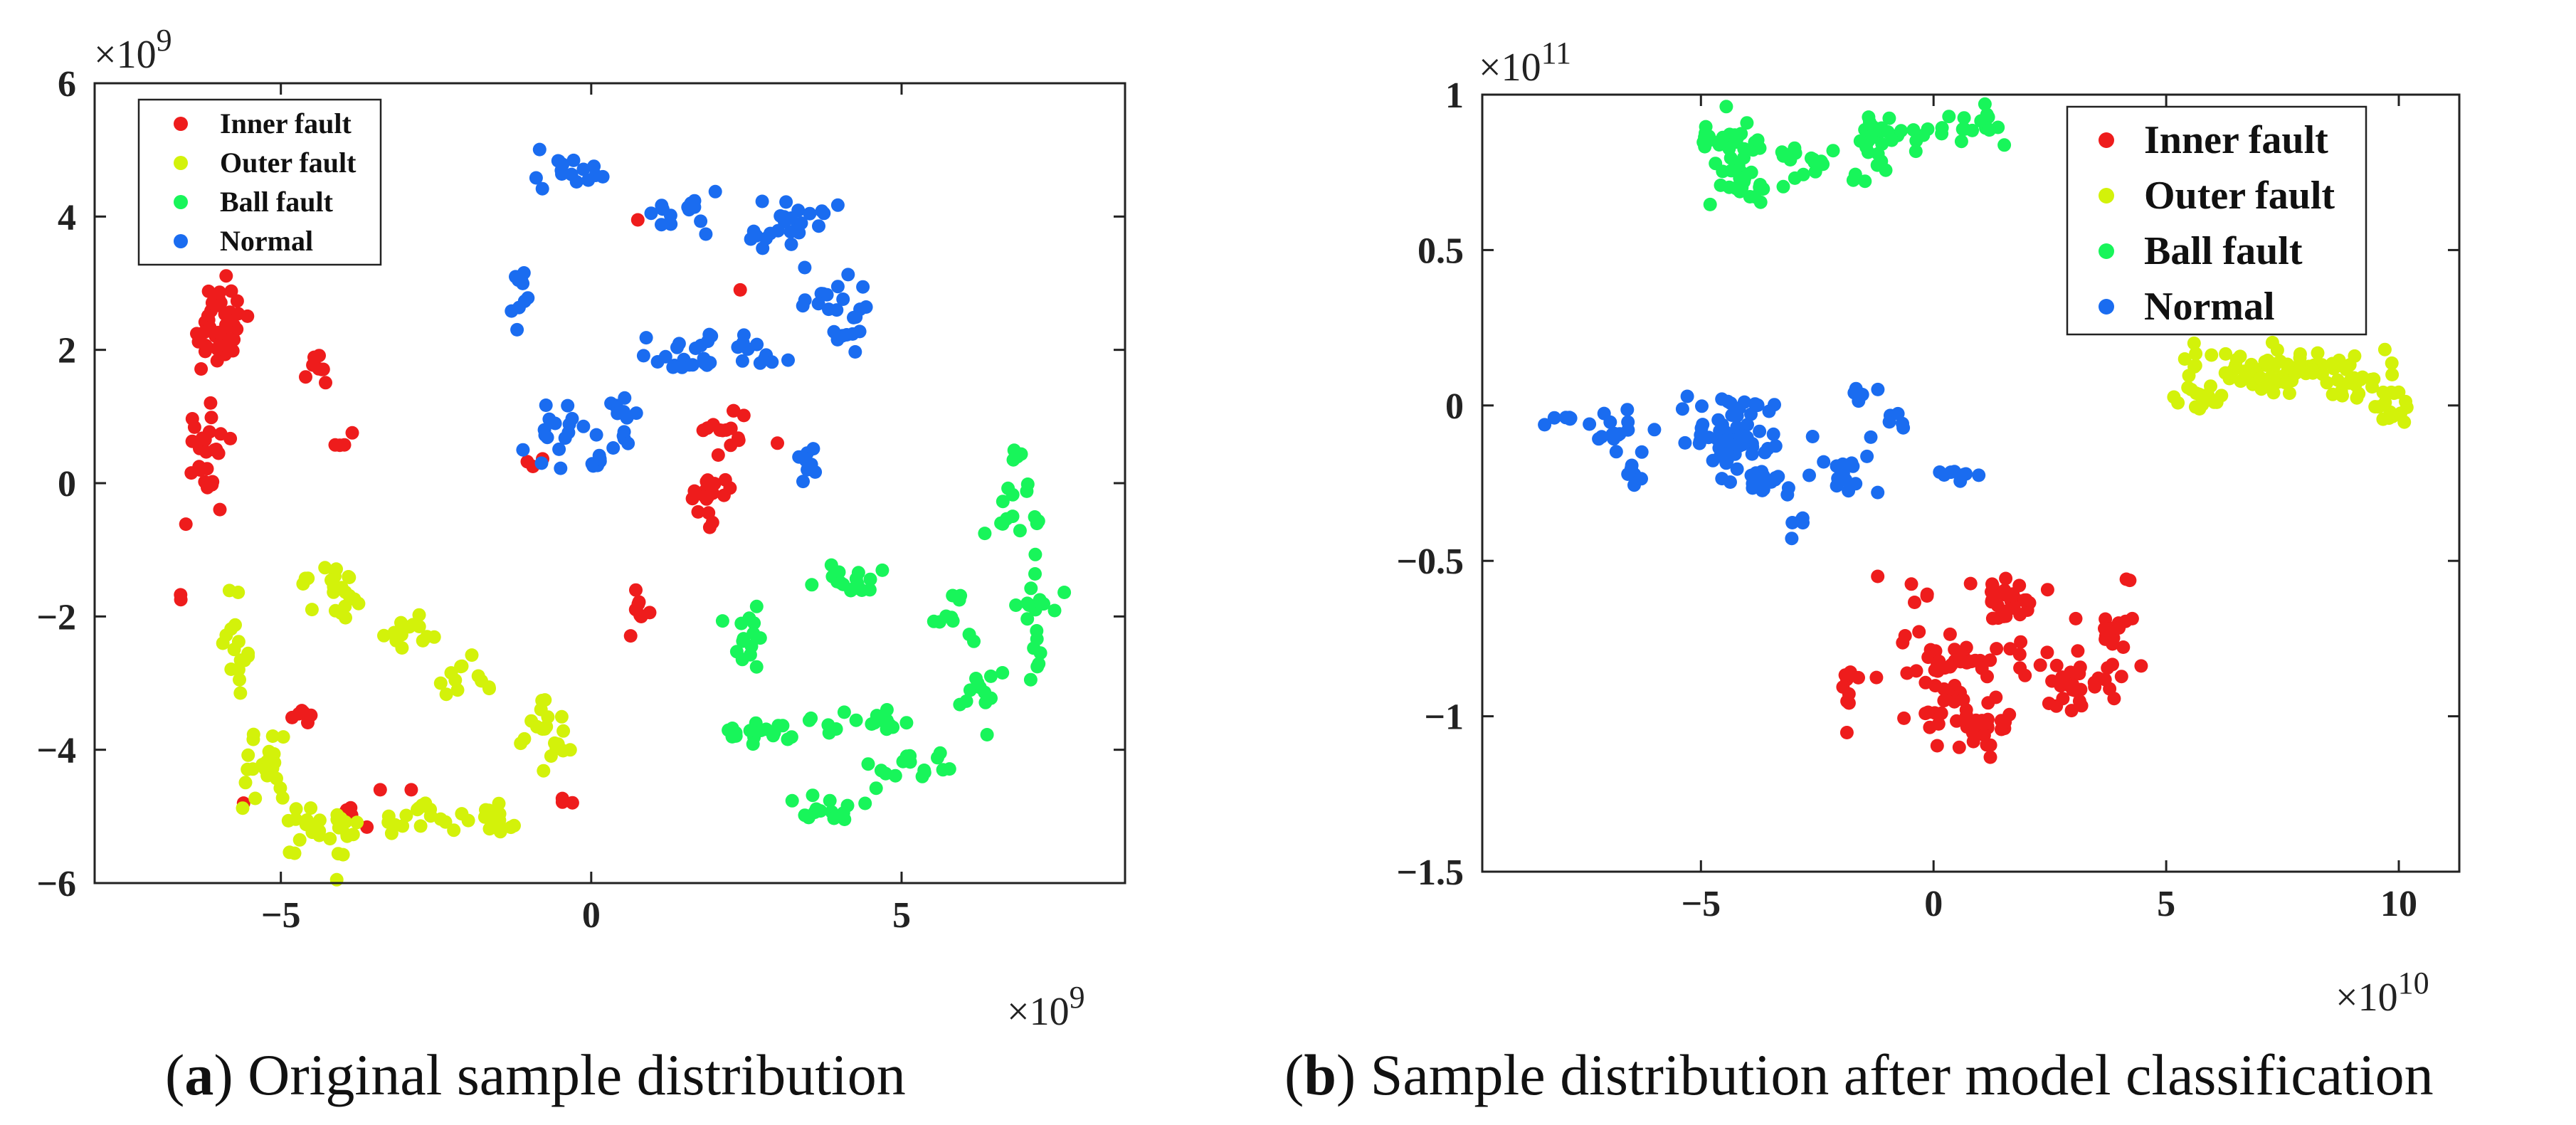 The height and width of the screenshot is (1125, 2576). Describe the element at coordinates (67, 484) in the screenshot. I see `y-tick-label: 0` at that location.